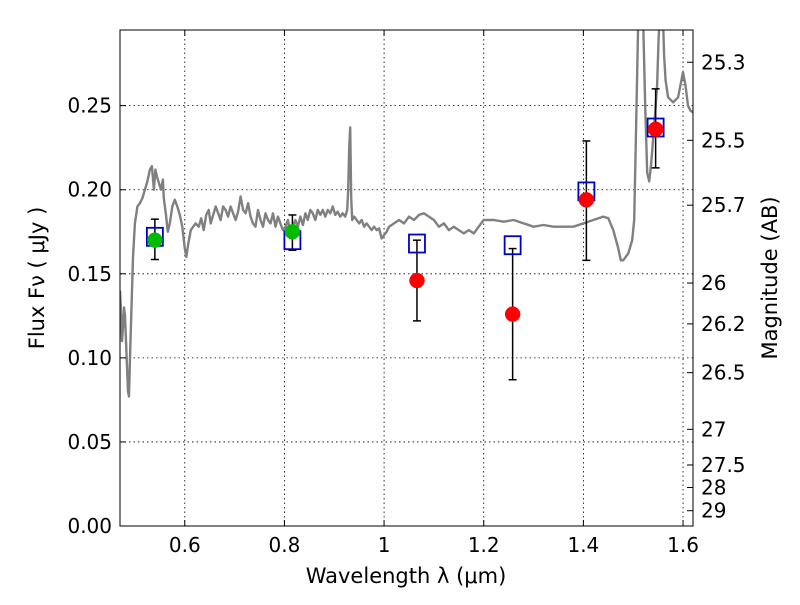 This screenshot has width=800, height=605. What do you see at coordinates (713, 429) in the screenshot?
I see `mag-tick-label-6: 27` at bounding box center [713, 429].